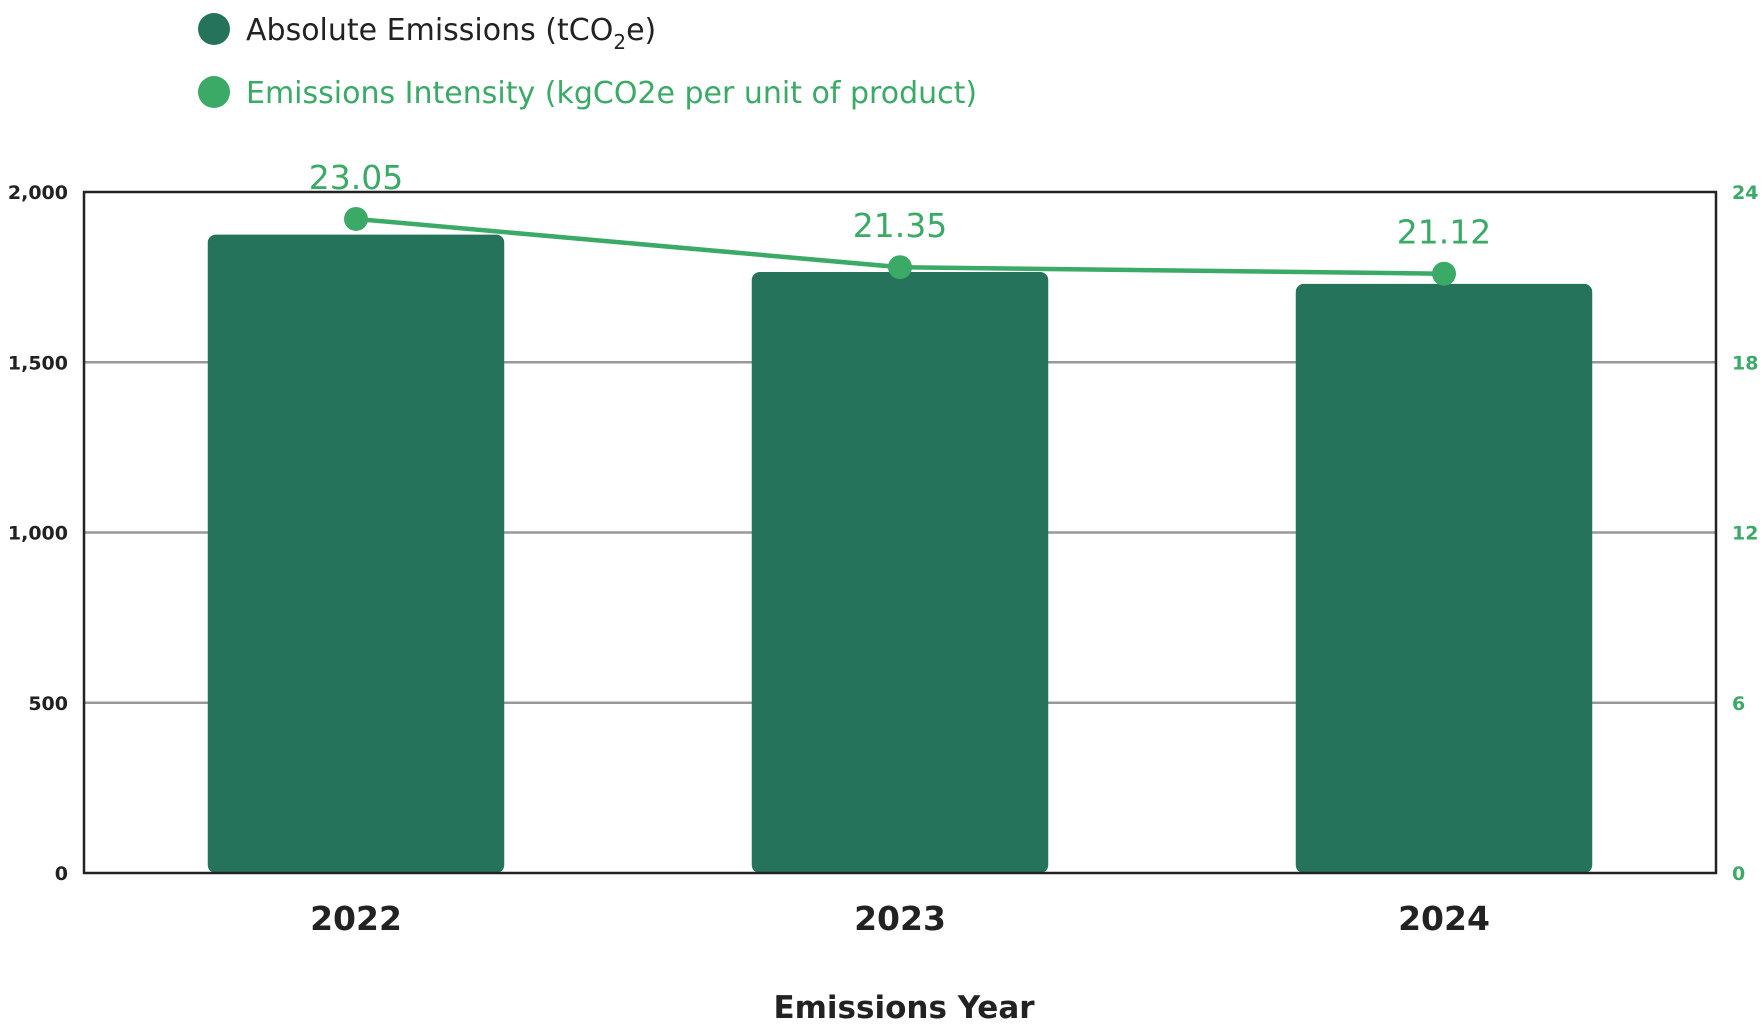 This screenshot has height=1036, width=1764. I want to click on intensity-data-label: 23.05, so click(356, 177).